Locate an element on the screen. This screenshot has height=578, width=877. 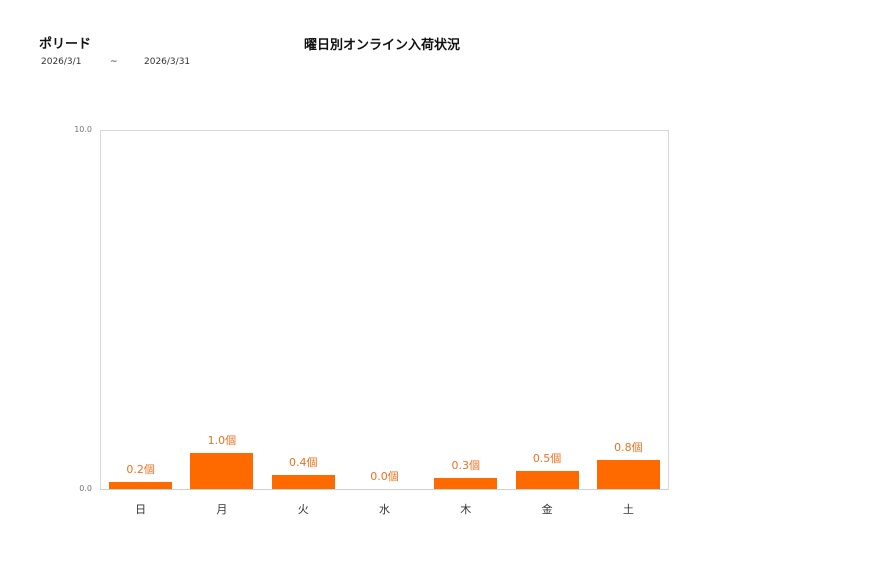
bar-value-label: 0.3個 is located at coordinates (466, 465).